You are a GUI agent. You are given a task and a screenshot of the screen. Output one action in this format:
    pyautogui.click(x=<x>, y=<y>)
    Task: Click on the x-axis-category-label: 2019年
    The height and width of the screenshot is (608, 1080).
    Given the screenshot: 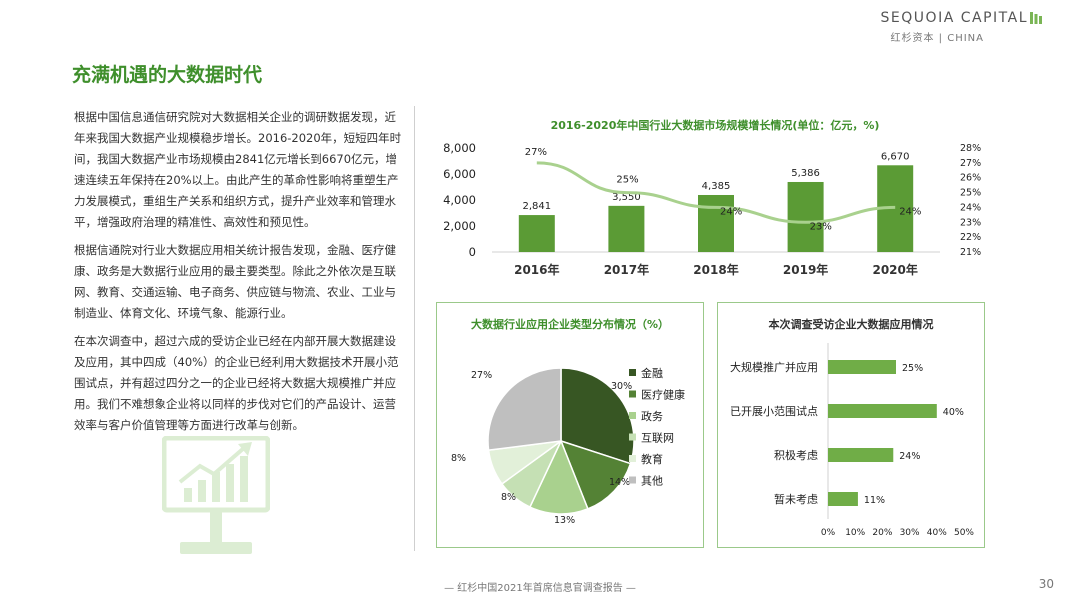 What is the action you would take?
    pyautogui.click(x=805, y=269)
    